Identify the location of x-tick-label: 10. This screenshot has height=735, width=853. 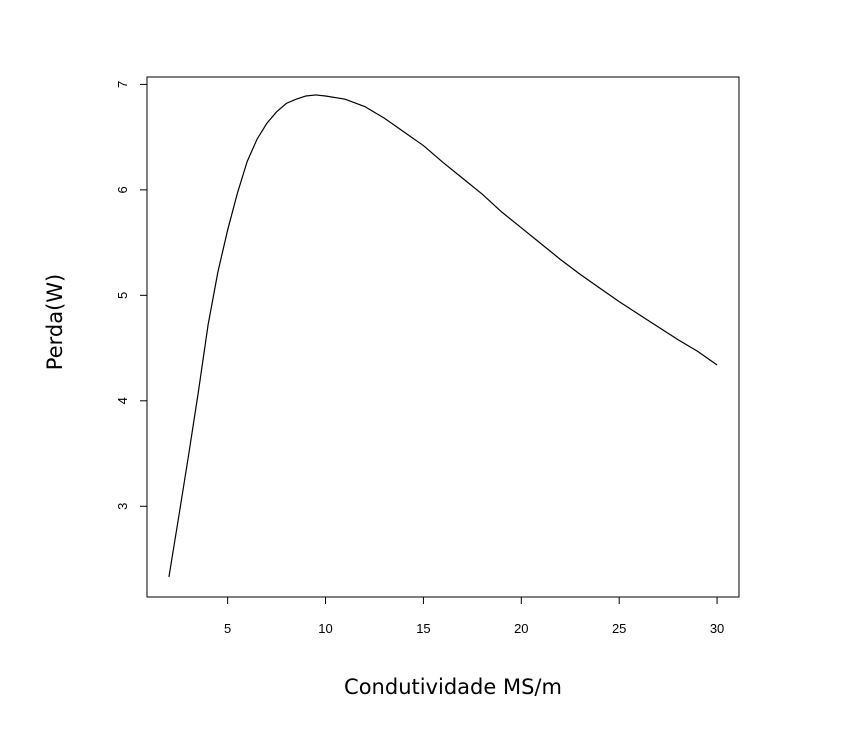
(325, 628).